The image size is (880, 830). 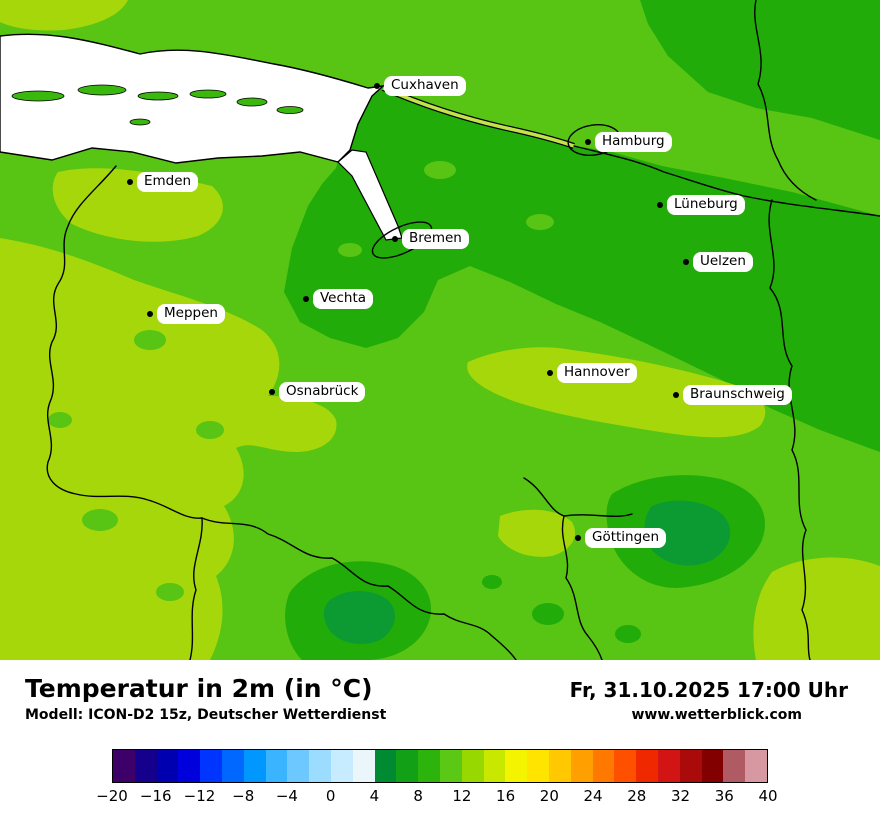 I want to click on website-url: www.wetterblick.com, so click(x=717, y=715).